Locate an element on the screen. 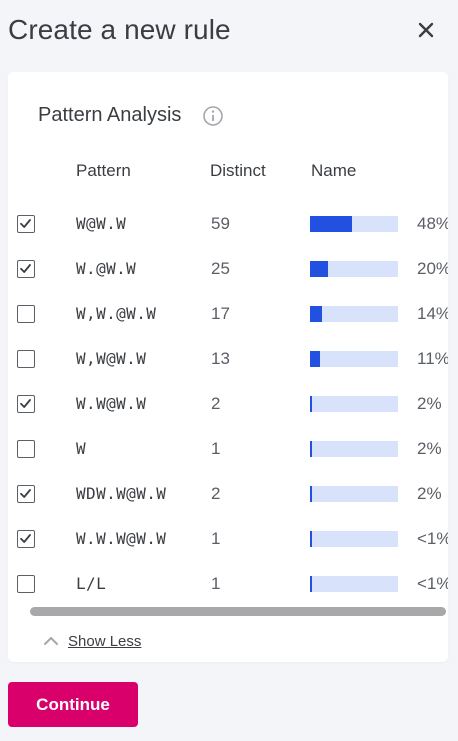 The width and height of the screenshot is (458, 741). pattern-cell: W,W@W.W is located at coordinates (111, 358).